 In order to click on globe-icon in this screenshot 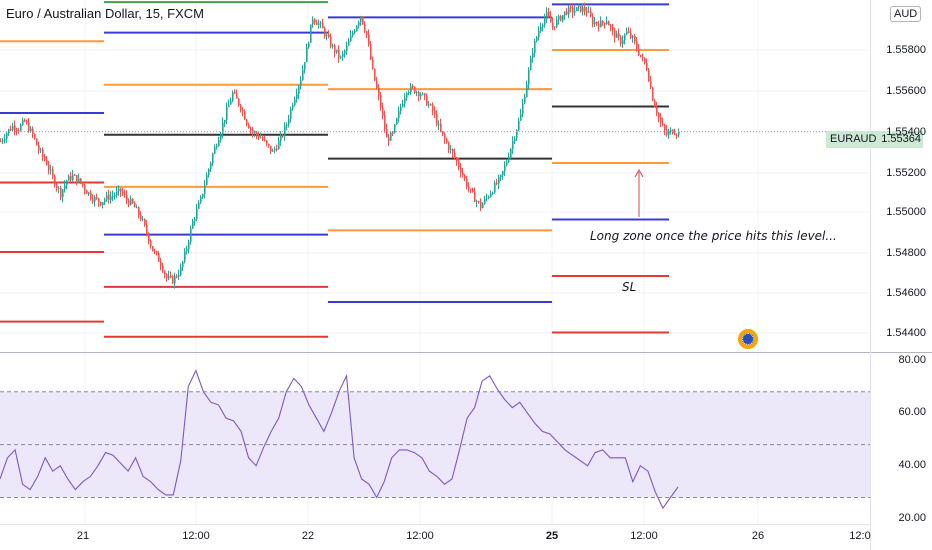, I will do `click(748, 339)`.